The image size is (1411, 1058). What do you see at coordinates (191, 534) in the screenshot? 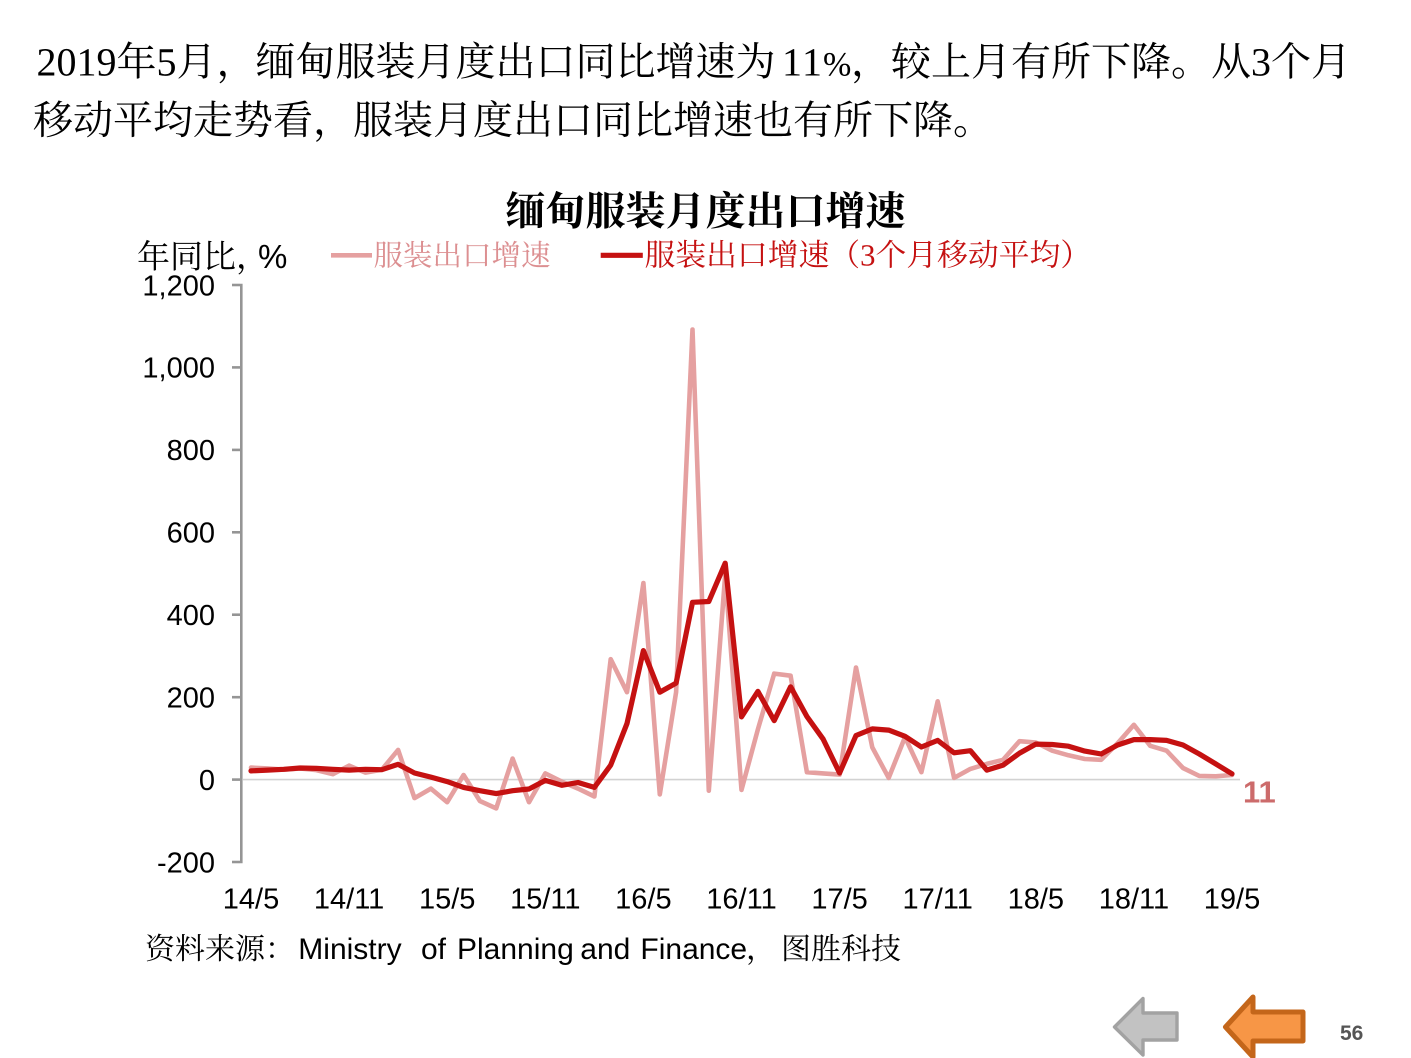
I see `svg-text: 600` at bounding box center [191, 534].